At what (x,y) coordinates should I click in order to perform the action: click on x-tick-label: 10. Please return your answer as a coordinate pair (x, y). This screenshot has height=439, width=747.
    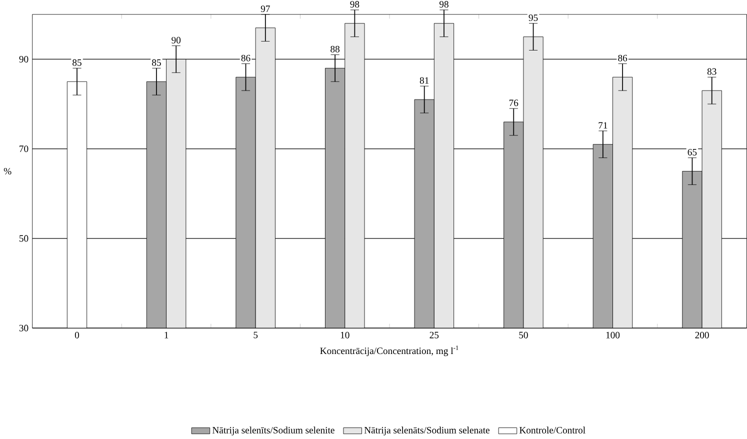
    Looking at the image, I should click on (345, 335).